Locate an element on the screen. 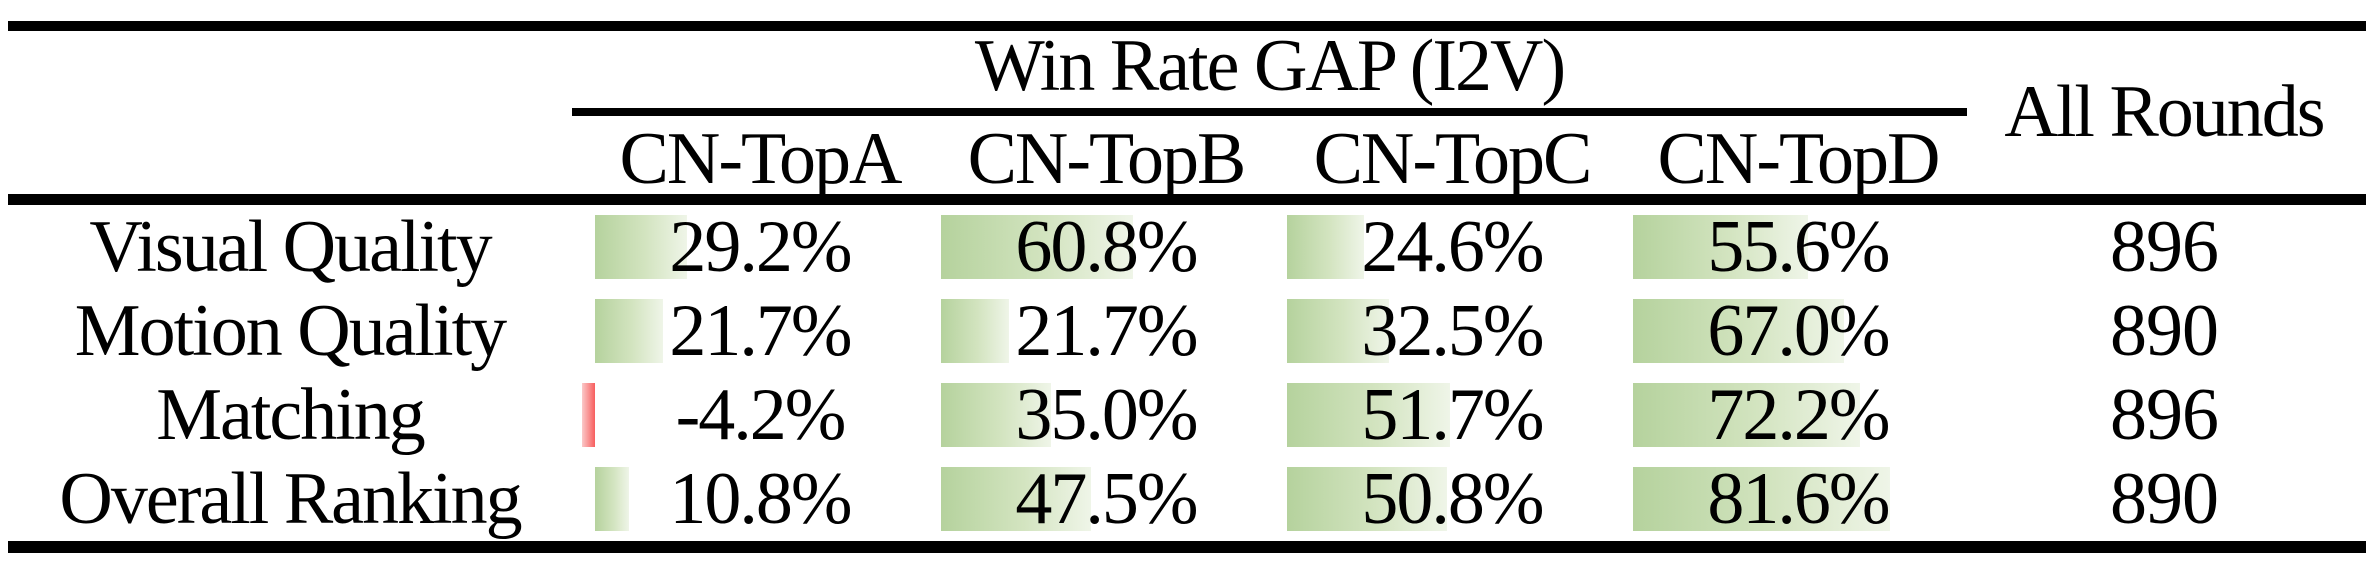  cell-value: 60.8% is located at coordinates (1106, 247).